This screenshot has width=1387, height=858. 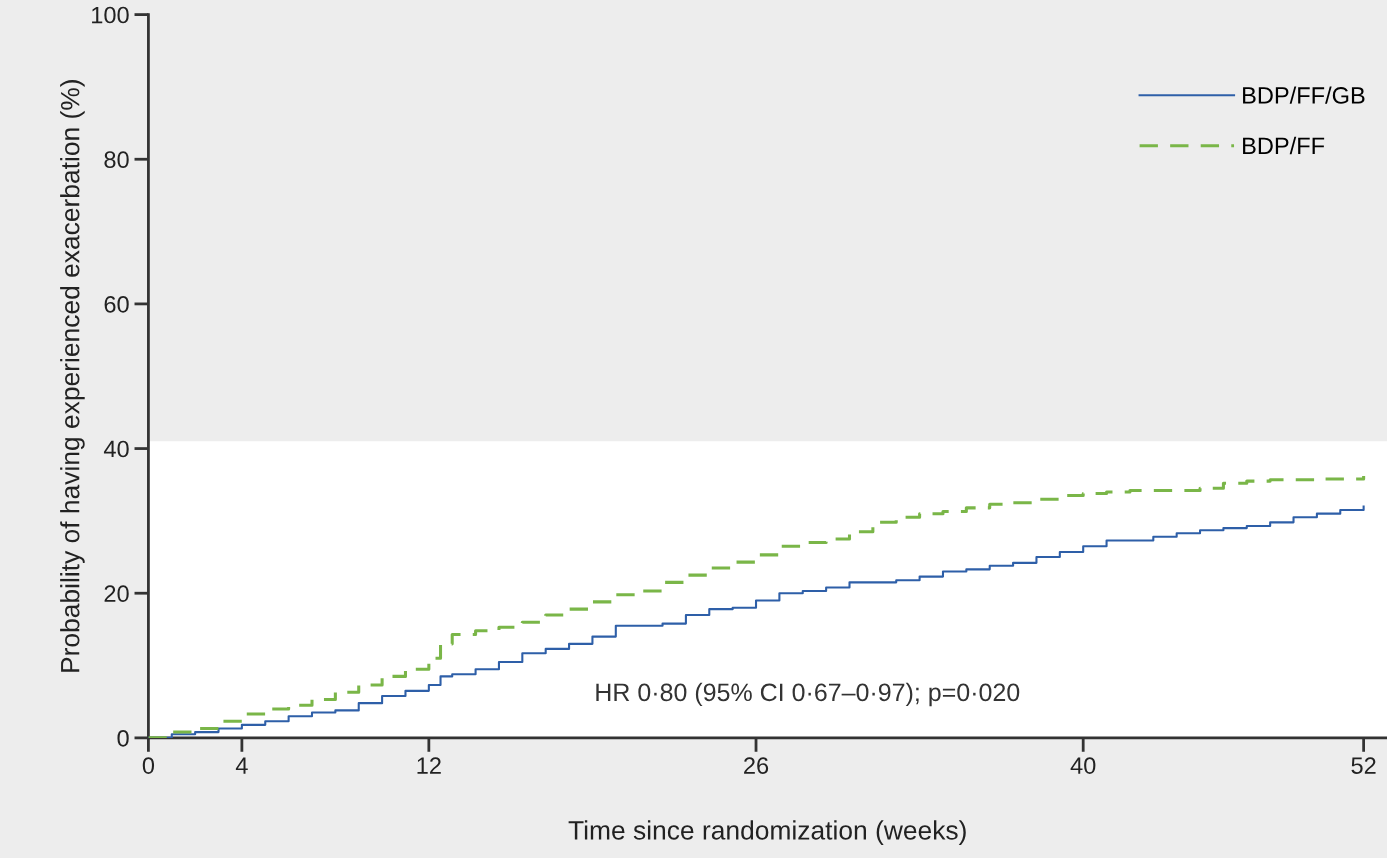 What do you see at coordinates (110, 15) in the screenshot?
I see `y-tick-label: 100` at bounding box center [110, 15].